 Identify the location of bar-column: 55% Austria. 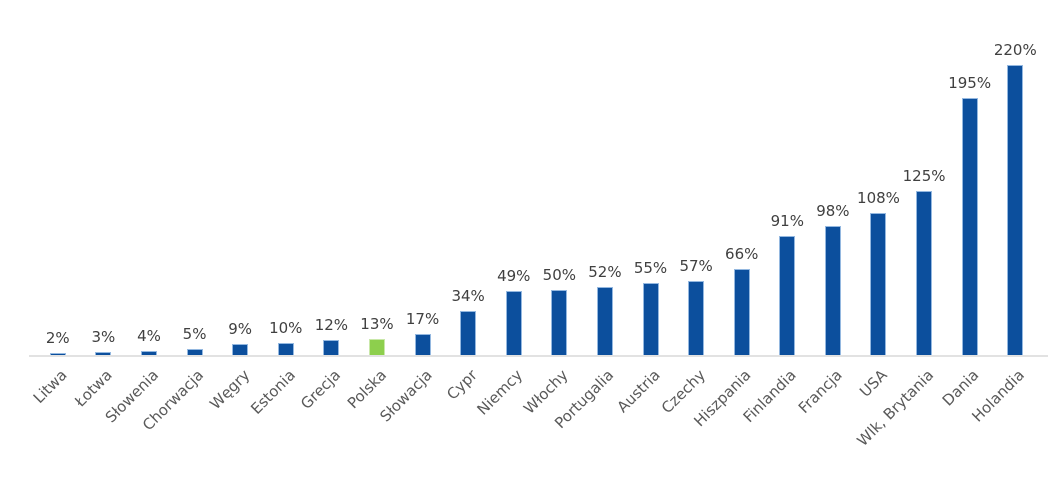
(643, 208).